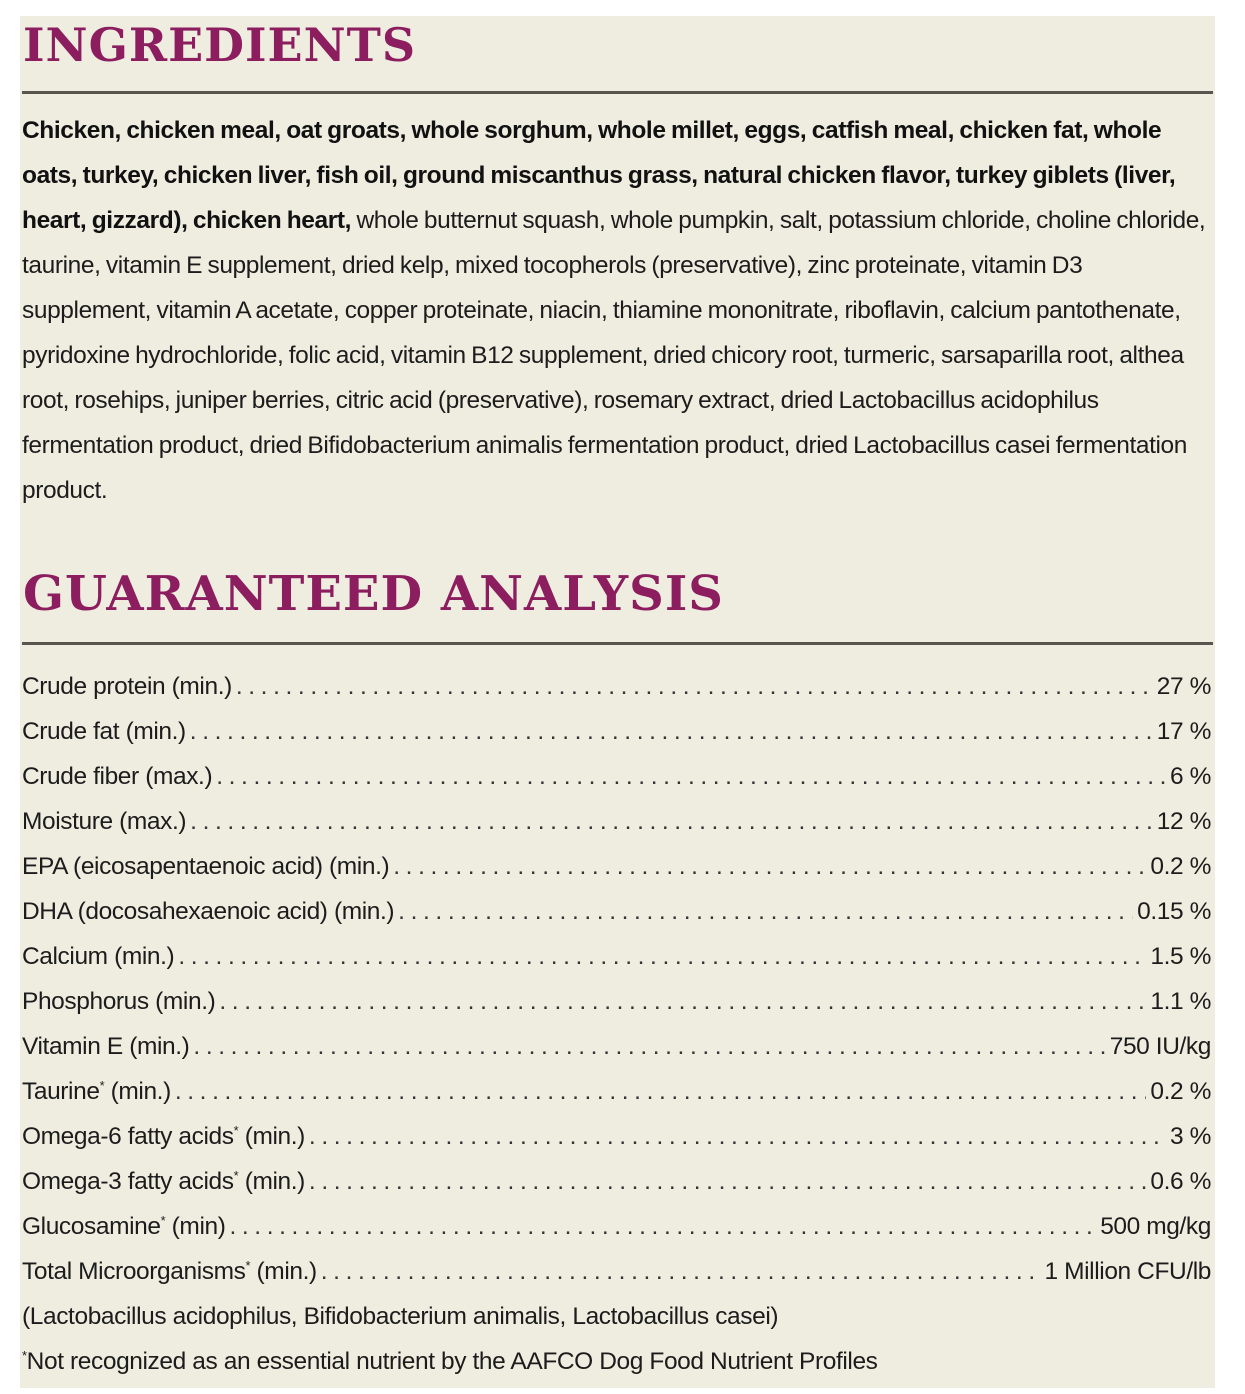 This screenshot has width=1245, height=1394. I want to click on analysis-row-value: 1.1 %, so click(1180, 1001).